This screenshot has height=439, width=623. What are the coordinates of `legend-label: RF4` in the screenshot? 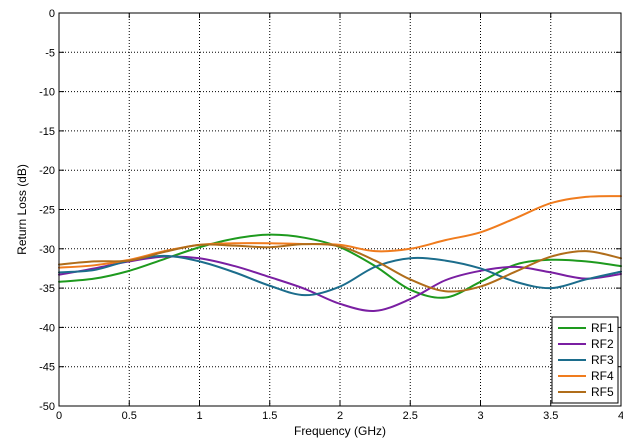 It's located at (602, 376).